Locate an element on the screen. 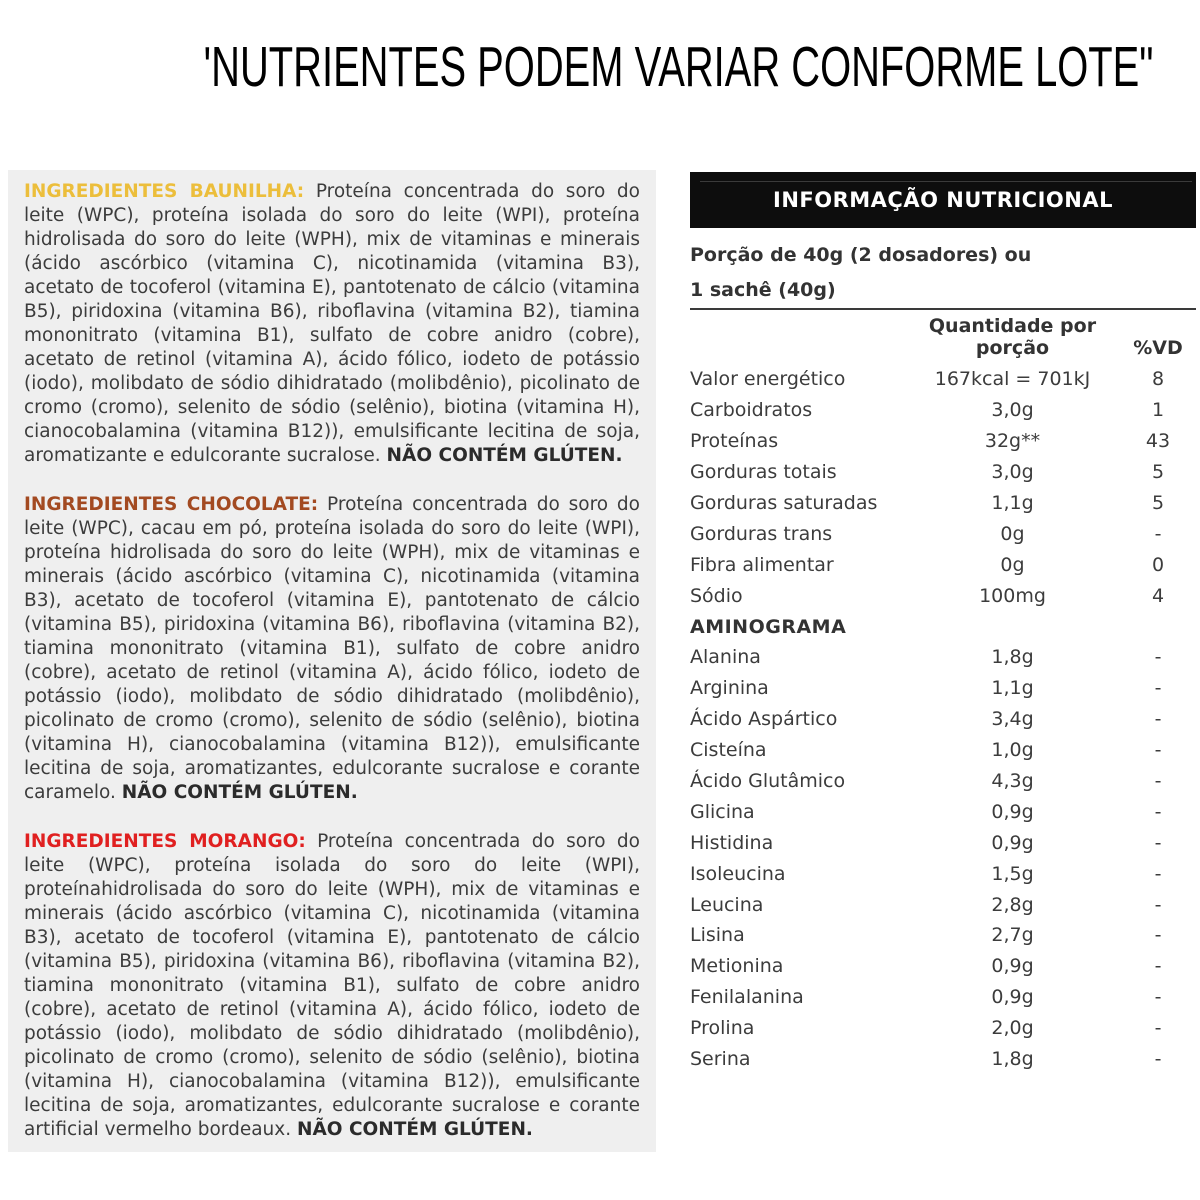  ingredient-paragraph-header: INGREDIENTES MORANGO: is located at coordinates (165, 841).